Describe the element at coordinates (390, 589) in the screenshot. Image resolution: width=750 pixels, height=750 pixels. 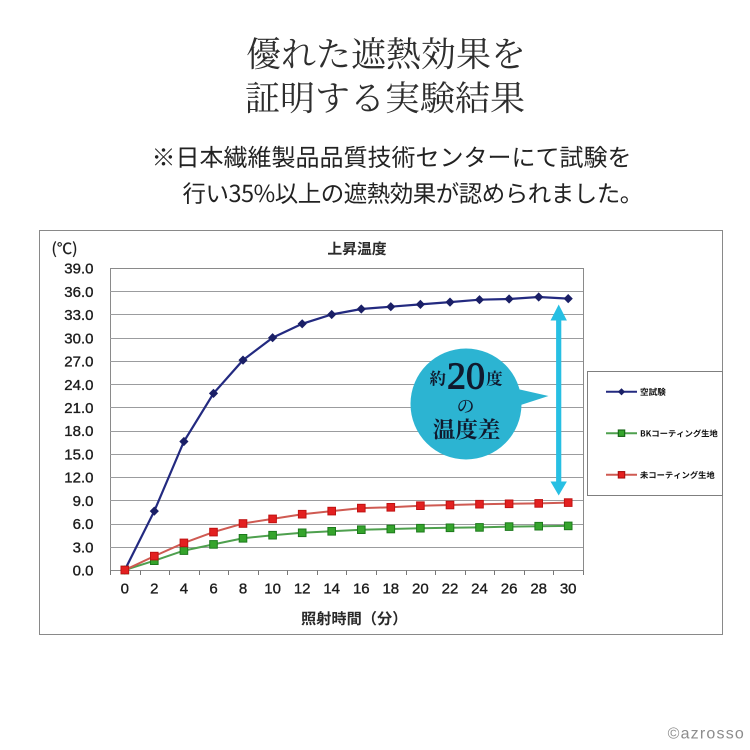
I see `svg-text: 18` at that location.